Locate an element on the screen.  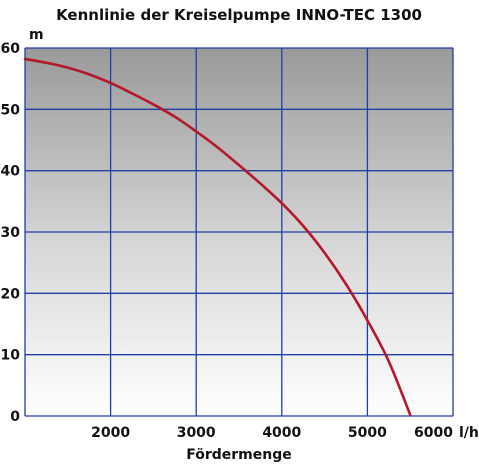
x-axis-label: Fördermenge is located at coordinates (239, 455).